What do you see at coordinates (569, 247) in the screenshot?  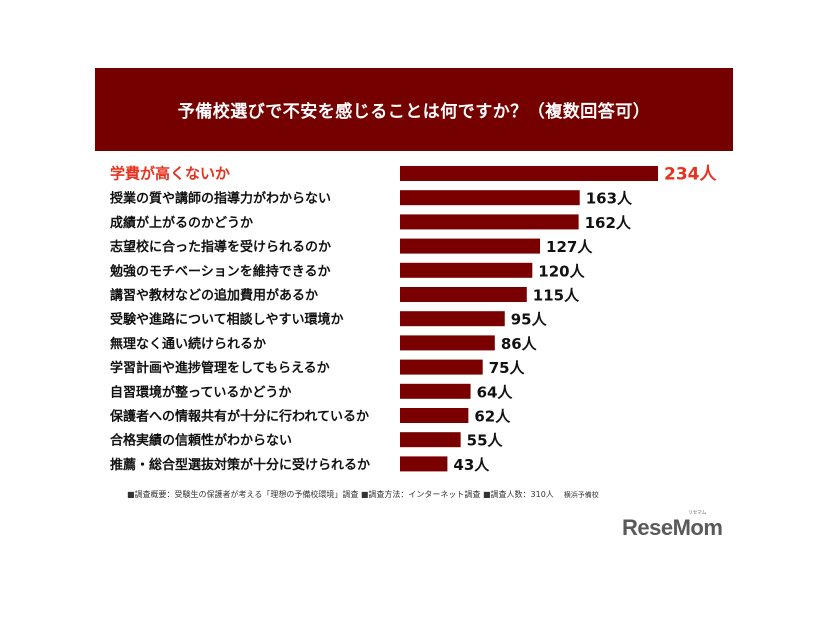 I see `value-label: 127人` at bounding box center [569, 247].